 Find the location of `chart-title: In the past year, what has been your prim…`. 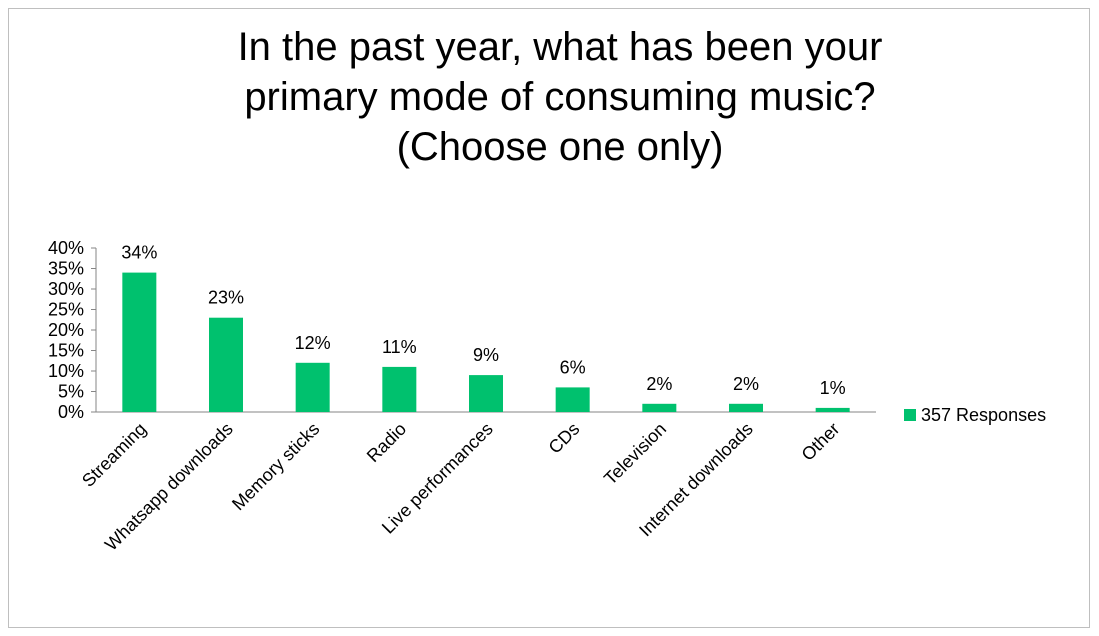

chart-title: In the past year, what has been your prim… is located at coordinates (560, 97).